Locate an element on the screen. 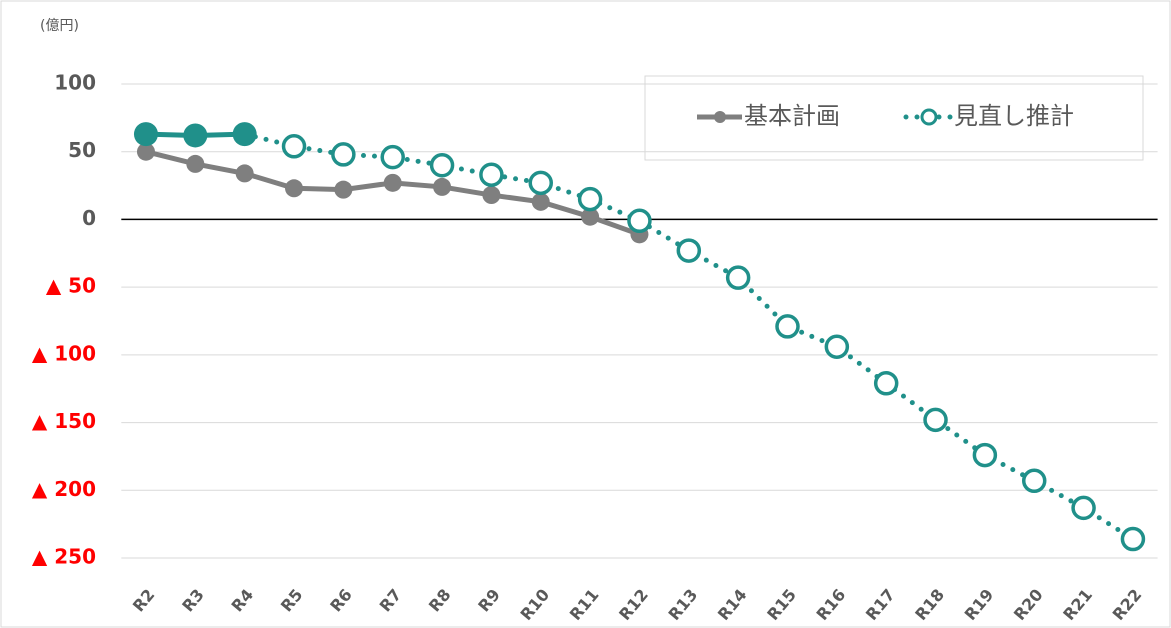 Image resolution: width=1171 pixels, height=628 pixels. legend-label: 基本計画 is located at coordinates (792, 116).